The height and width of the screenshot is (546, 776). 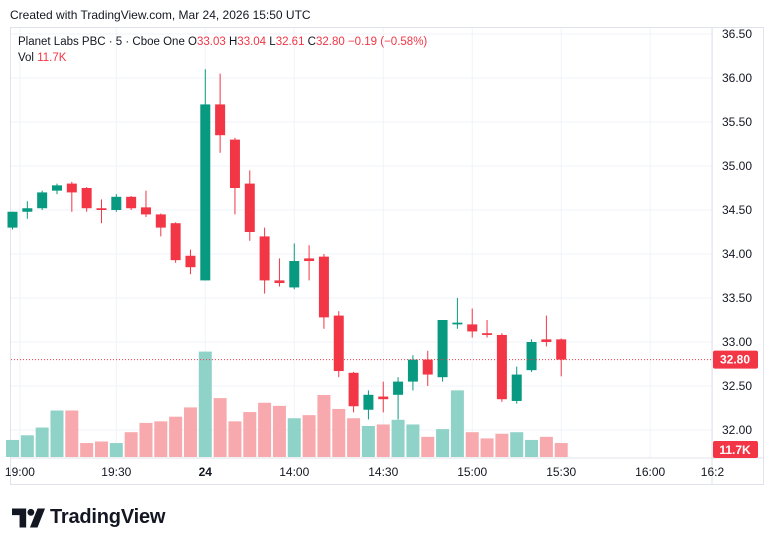 What do you see at coordinates (387, 42) in the screenshot?
I see `change-value: −0.19 (−0.58%)` at bounding box center [387, 42].